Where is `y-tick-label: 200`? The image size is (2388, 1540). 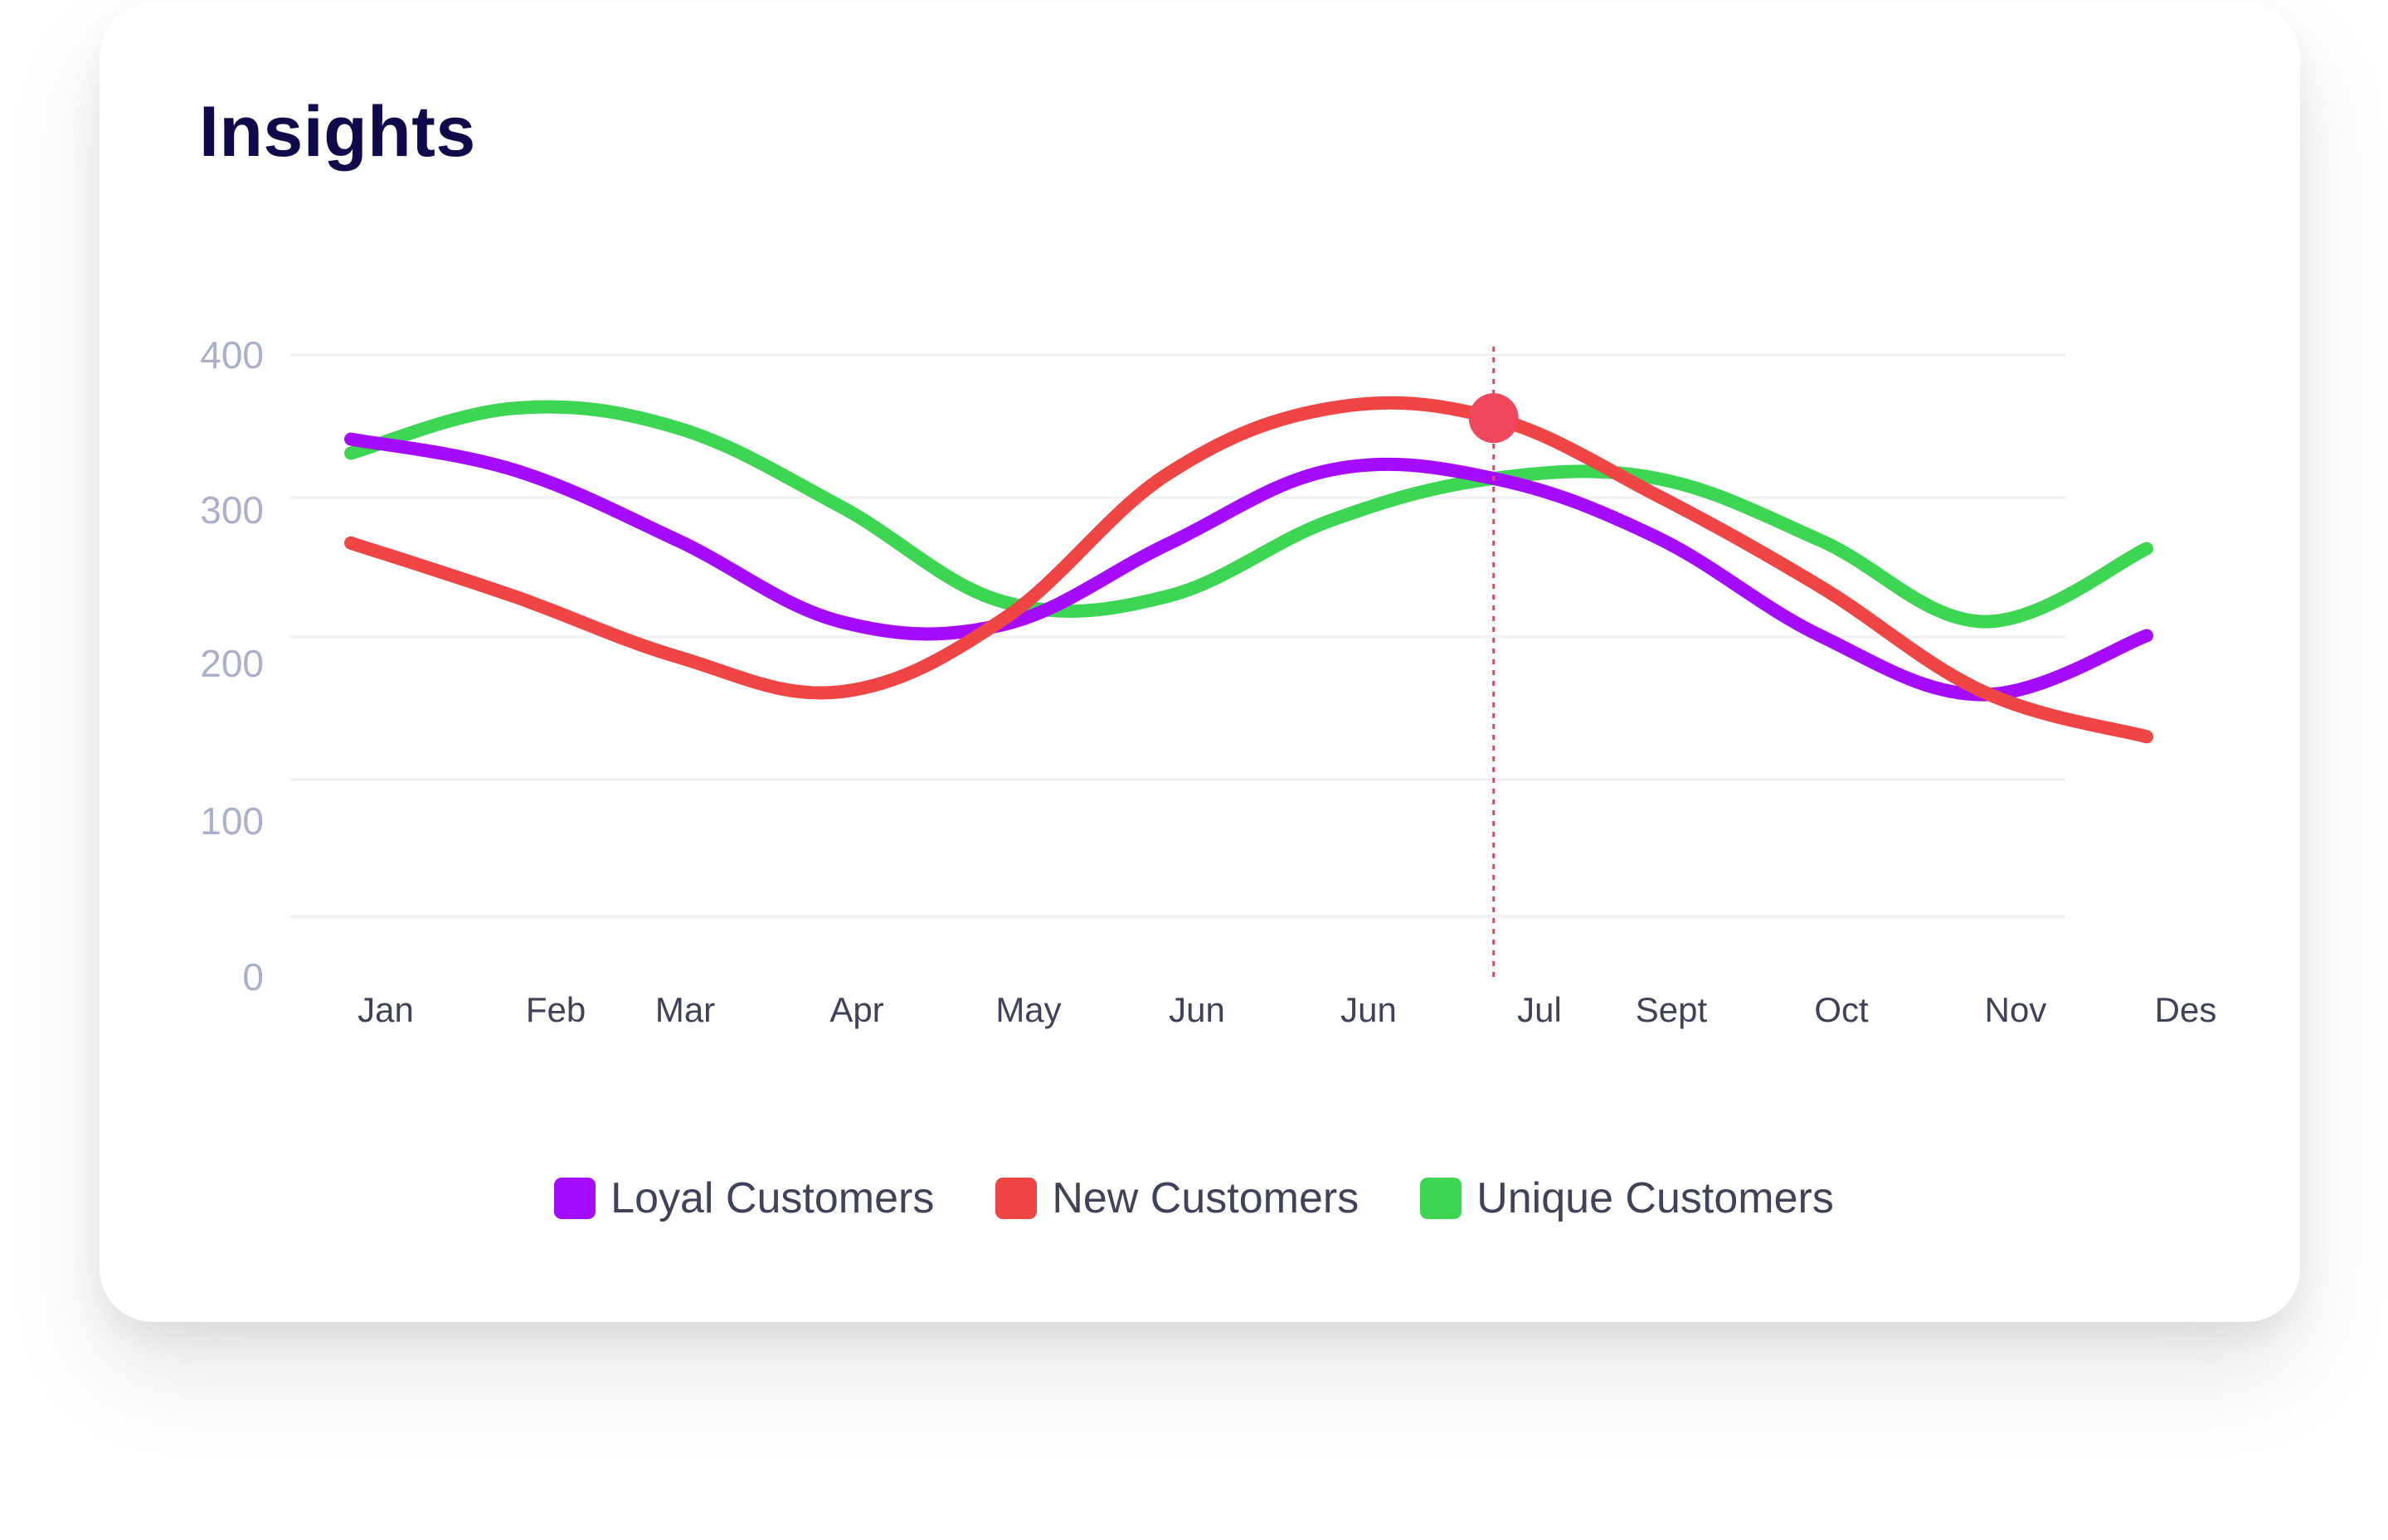 y-tick-label: 200 is located at coordinates (232, 663).